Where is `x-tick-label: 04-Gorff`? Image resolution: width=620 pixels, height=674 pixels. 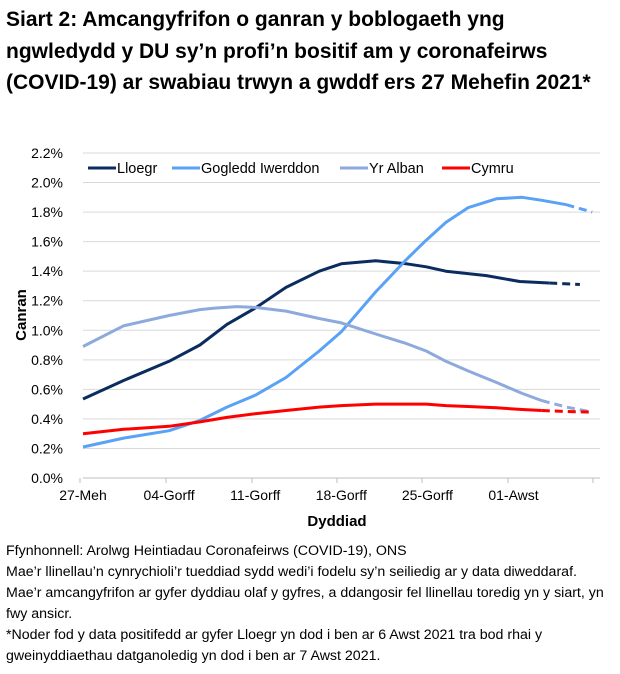 x-tick-label: 04-Gorff is located at coordinates (169, 495).